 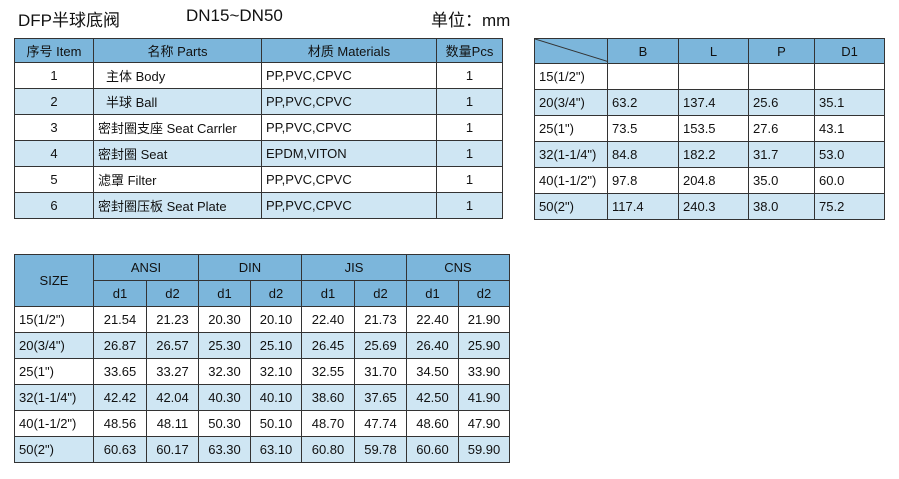 What do you see at coordinates (380, 371) in the screenshot?
I see `d2-value-cell: 31.70` at bounding box center [380, 371].